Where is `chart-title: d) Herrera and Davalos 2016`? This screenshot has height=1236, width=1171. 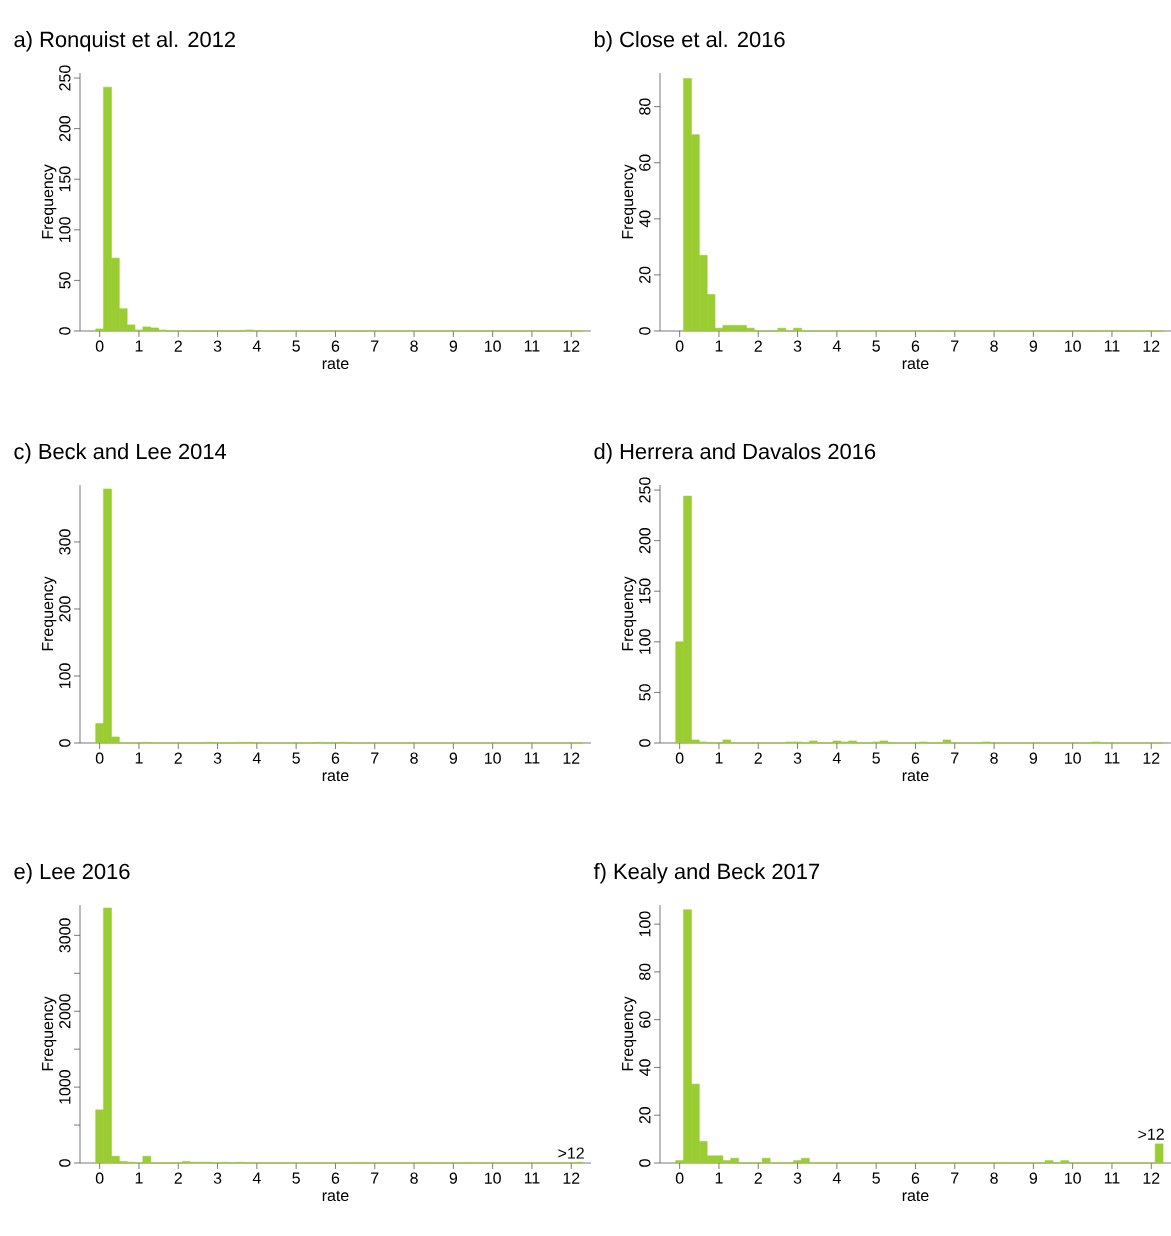
chart-title: d) Herrera and Davalos 2016 is located at coordinates (735, 453).